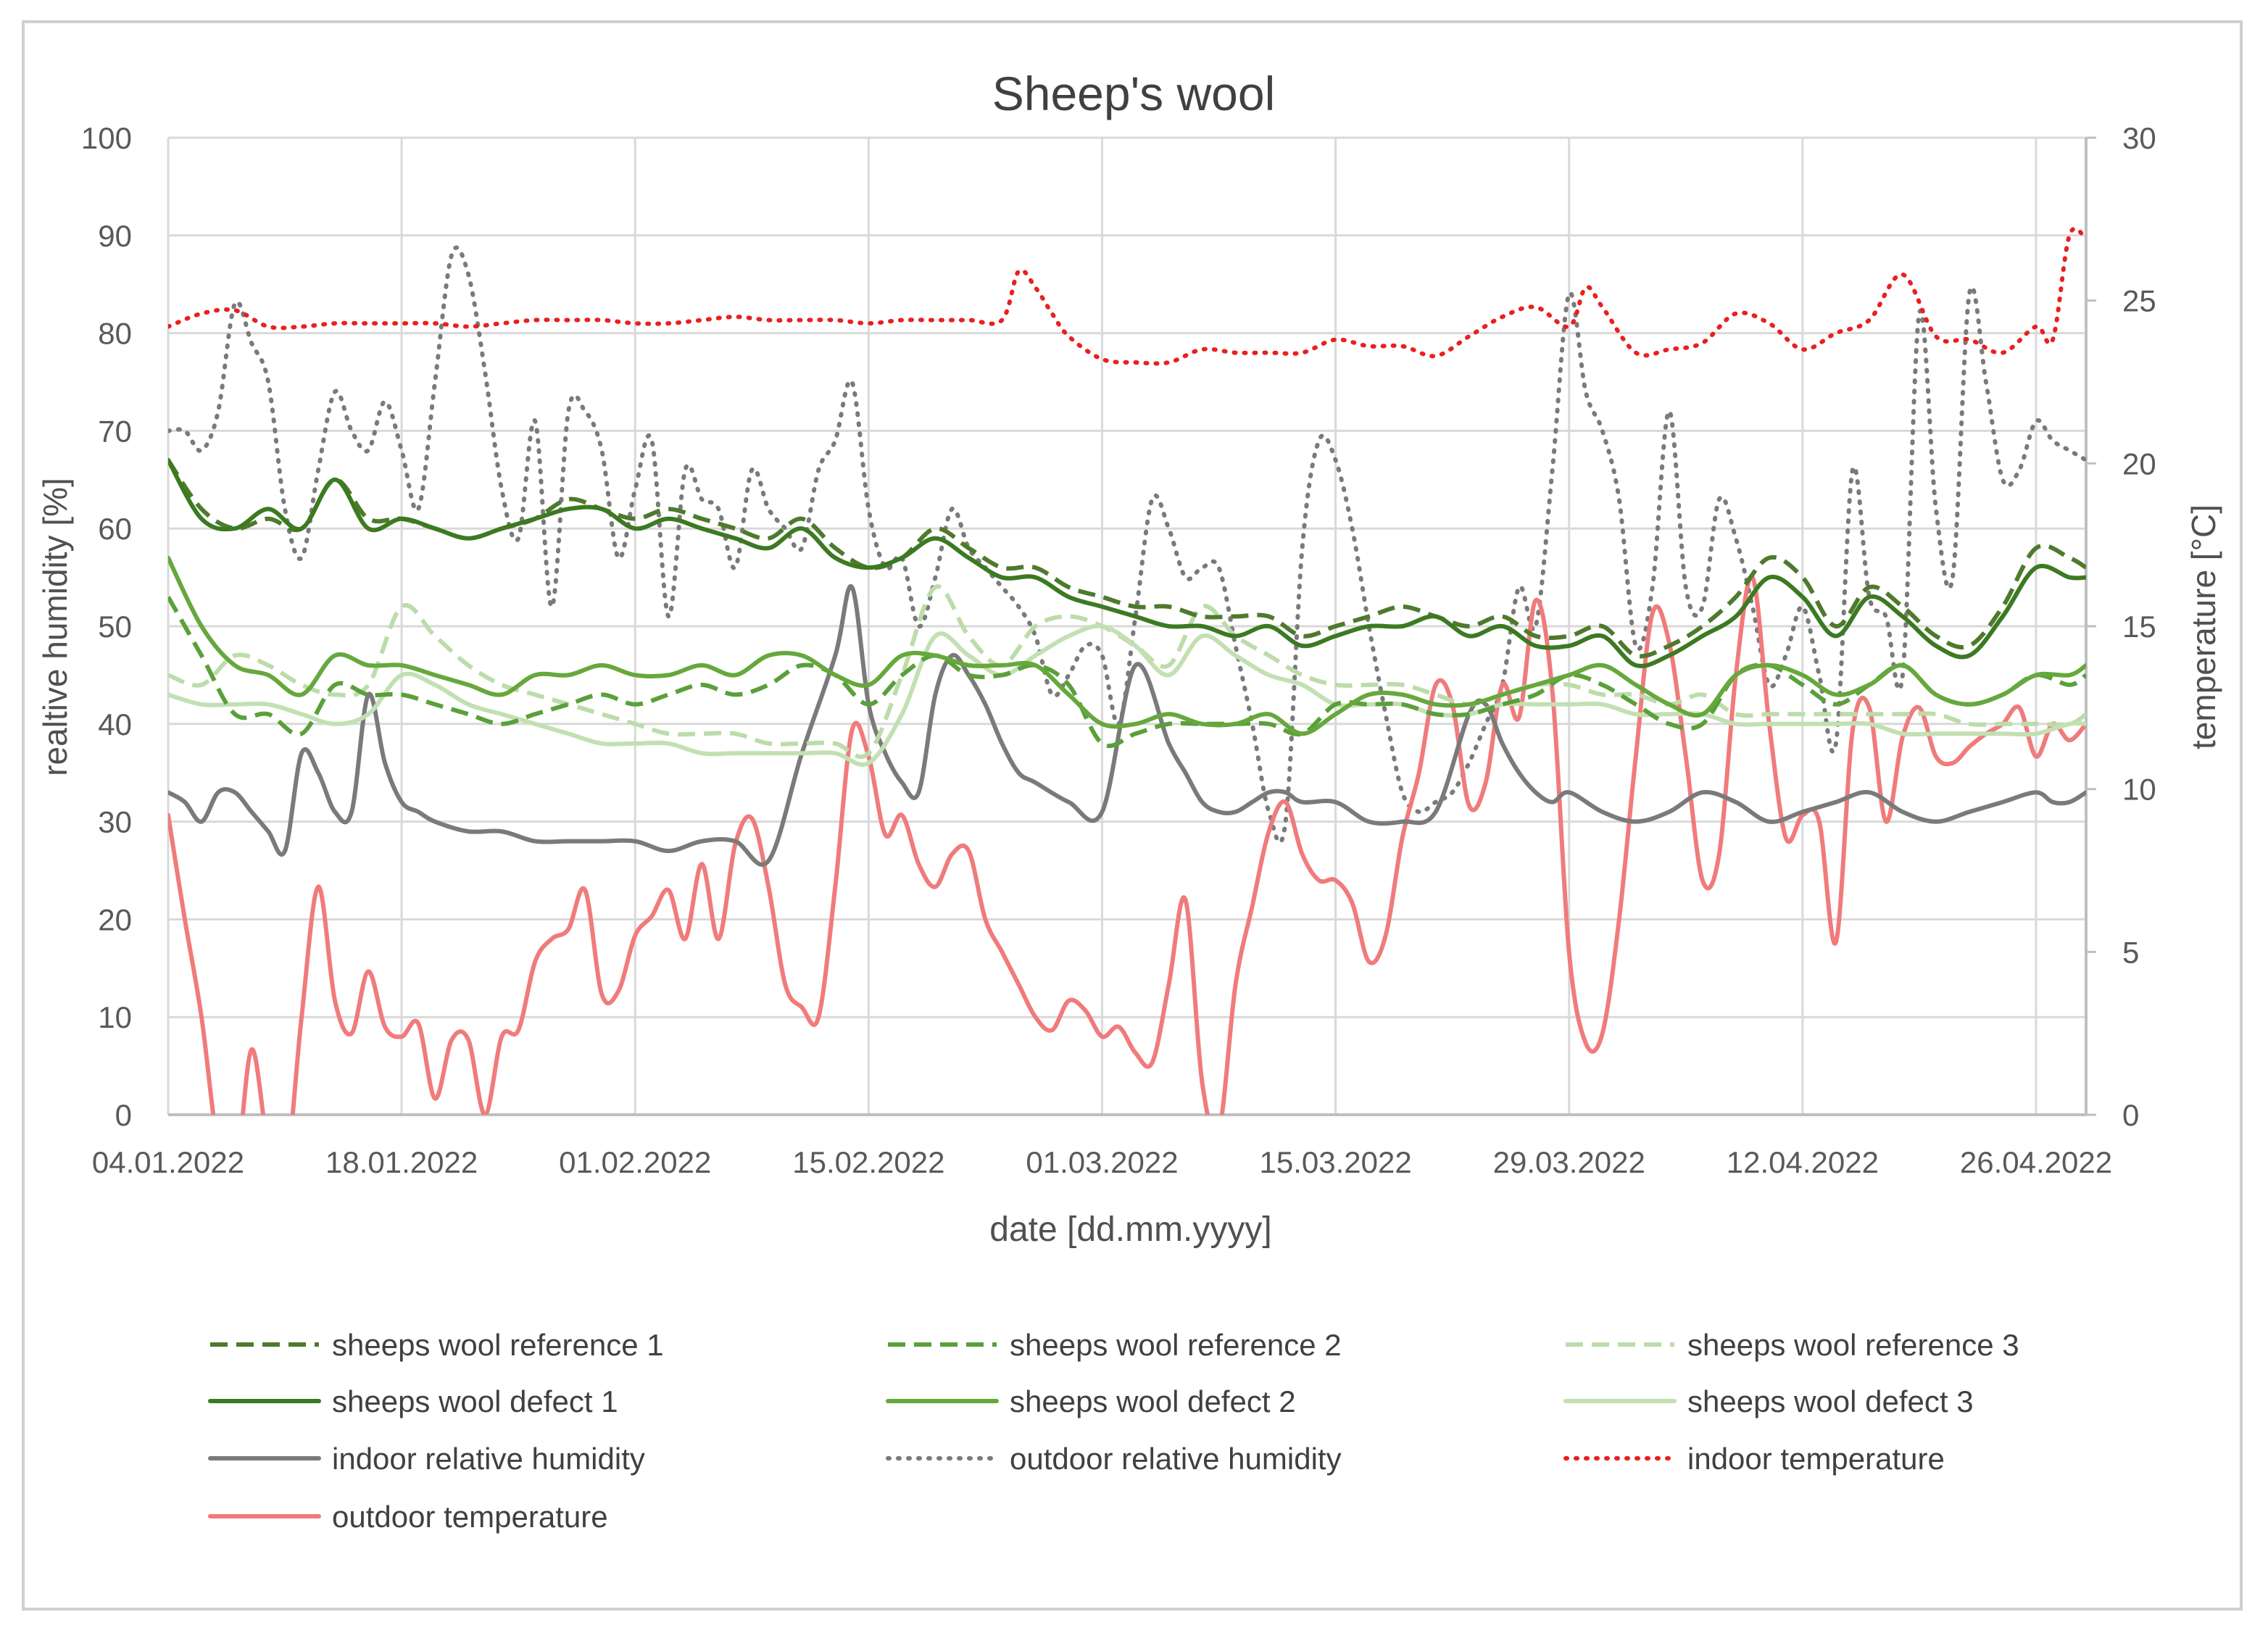 The height and width of the screenshot is (1633, 2268). I want to click on legend-label: indoor temperature, so click(1816, 1459).